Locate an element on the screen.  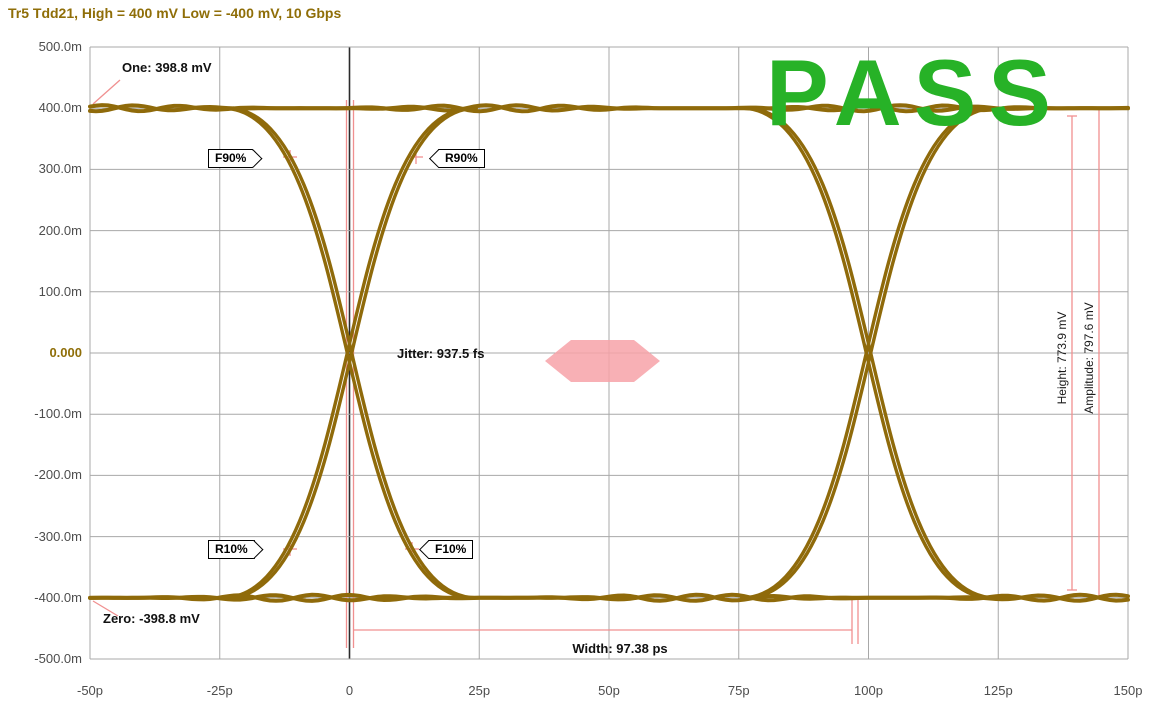
y-tick-label: 0.000 is located at coordinates (65, 352).